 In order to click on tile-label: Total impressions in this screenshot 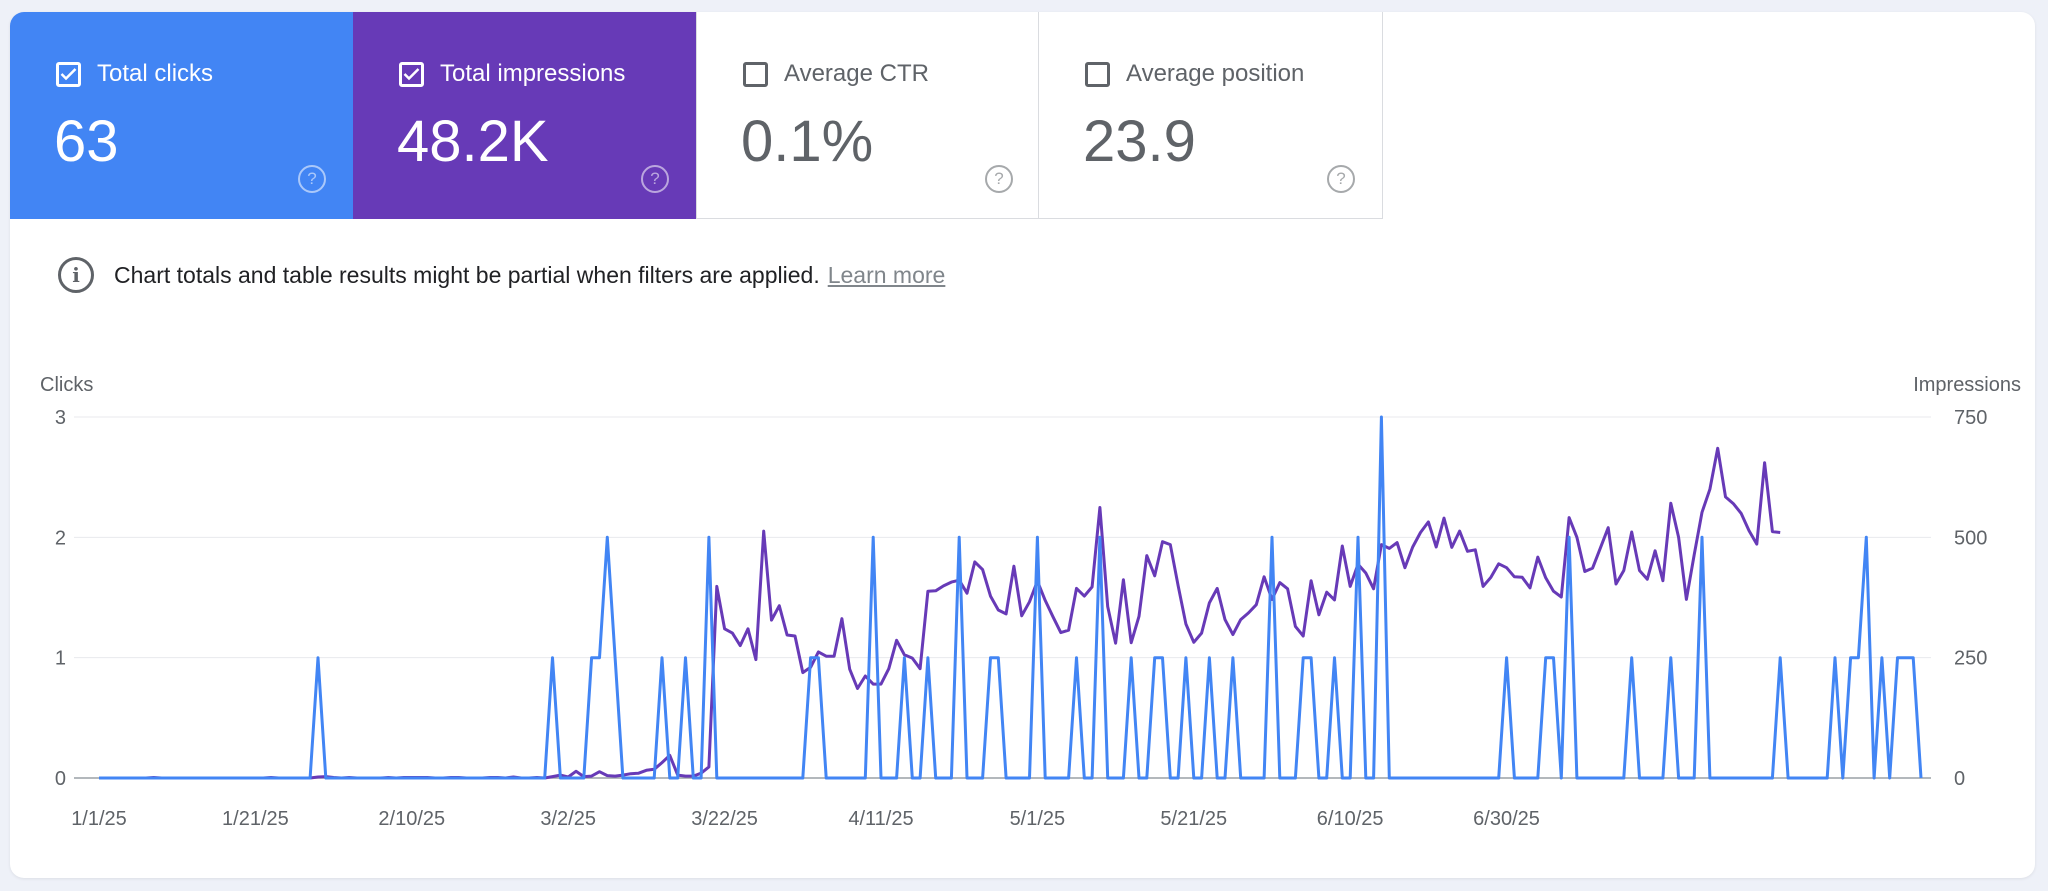, I will do `click(533, 73)`.